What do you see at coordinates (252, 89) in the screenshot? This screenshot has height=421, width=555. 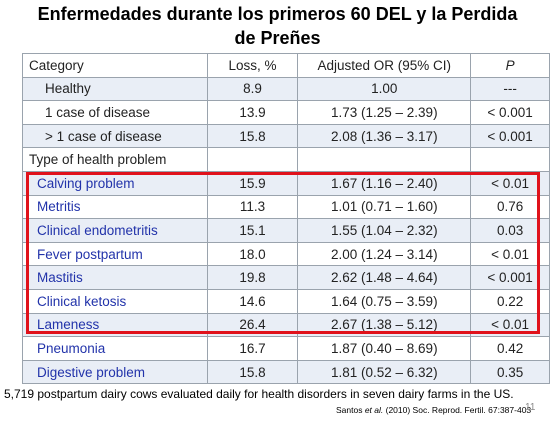 I see `row-loss: 8.9` at bounding box center [252, 89].